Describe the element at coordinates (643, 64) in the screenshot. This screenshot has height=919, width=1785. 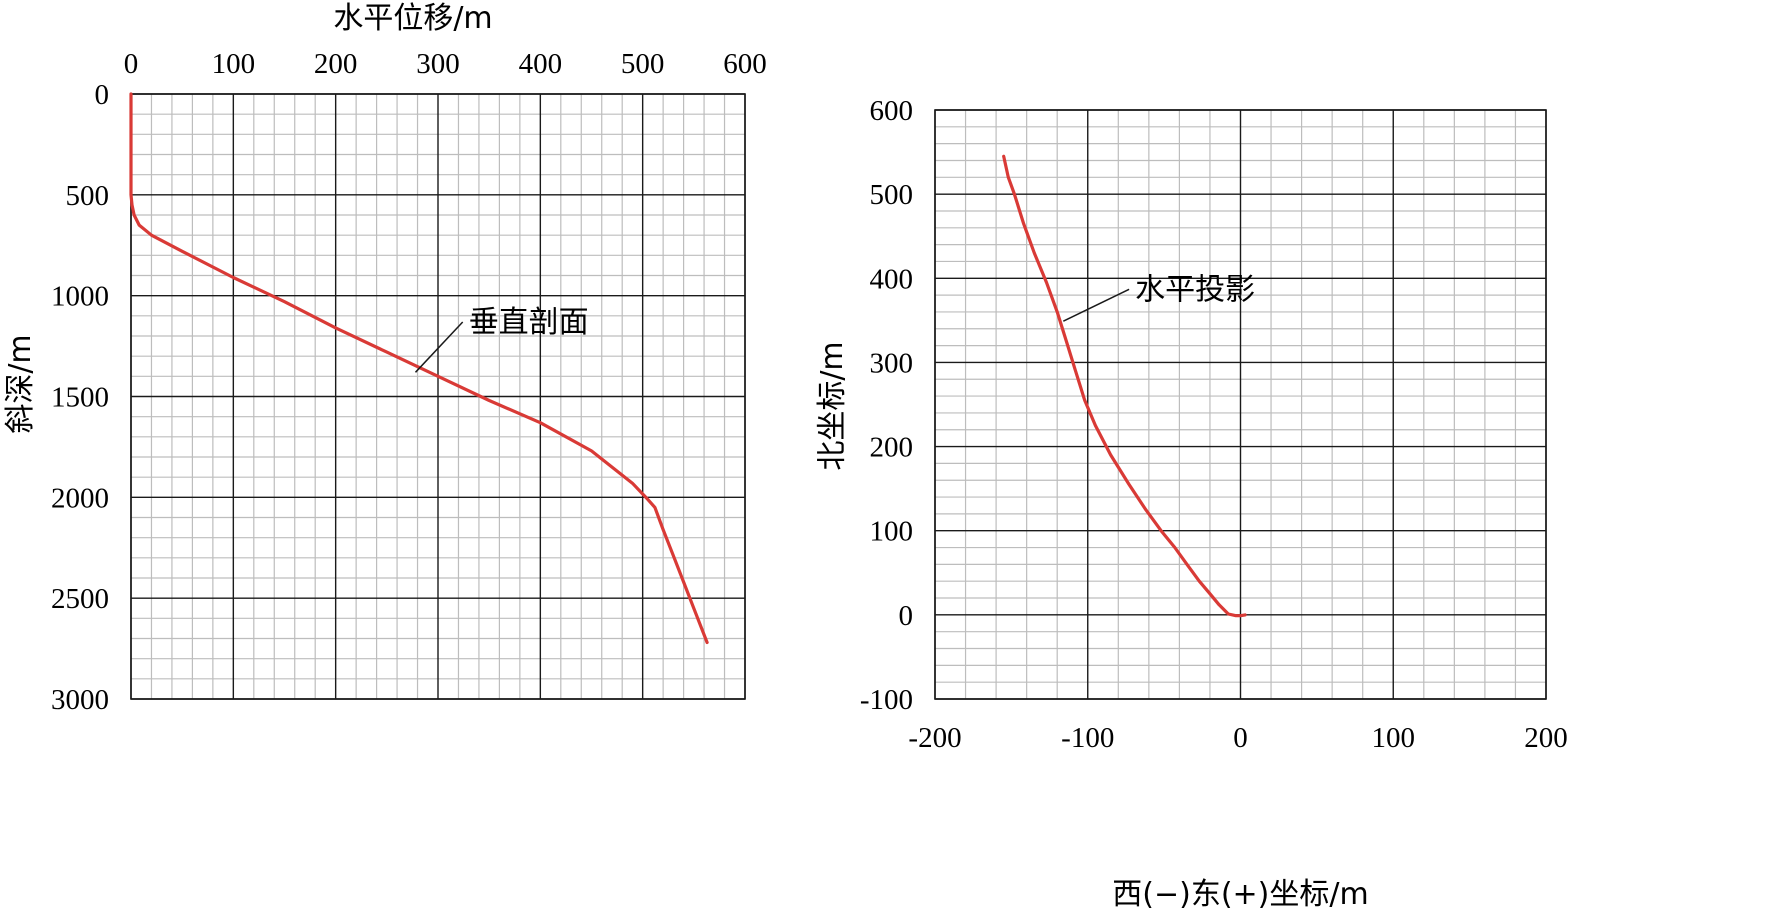
I see `x-tick-label: 500` at that location.